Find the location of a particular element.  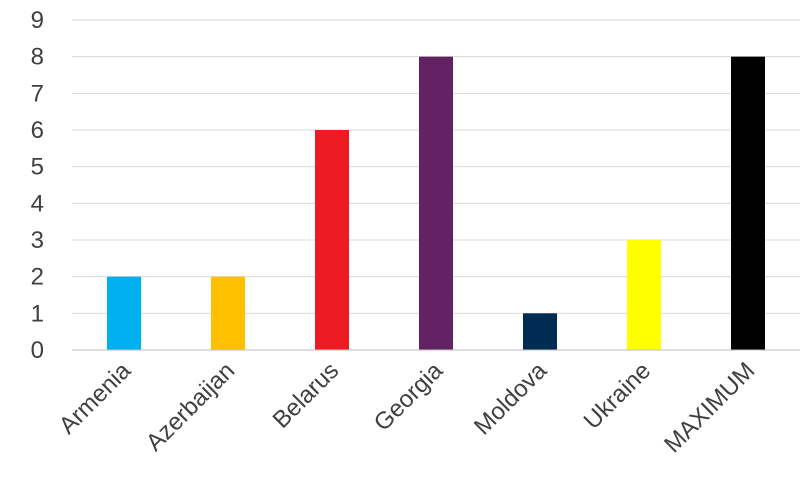

y-tick-label-8: 8 is located at coordinates (37, 57).